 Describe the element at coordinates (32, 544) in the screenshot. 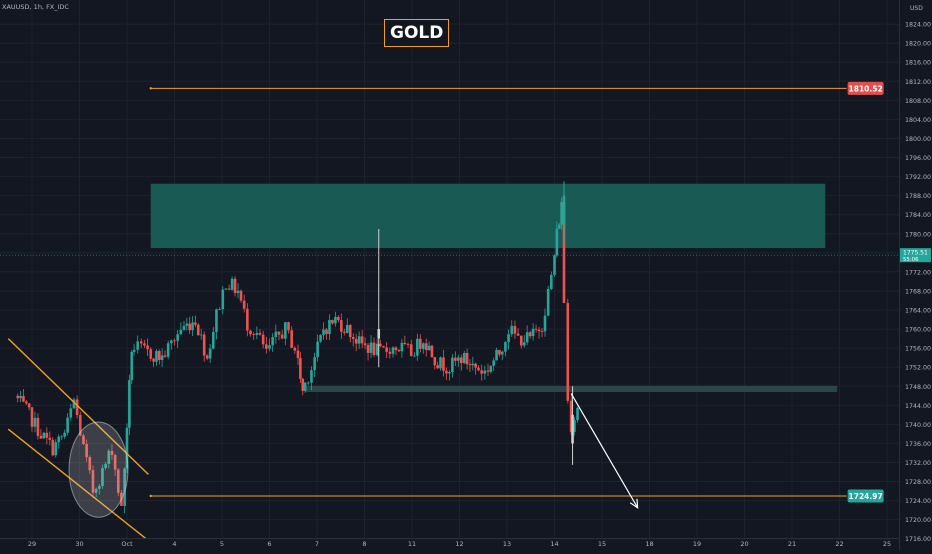

I see `time-tick-label: 29` at that location.